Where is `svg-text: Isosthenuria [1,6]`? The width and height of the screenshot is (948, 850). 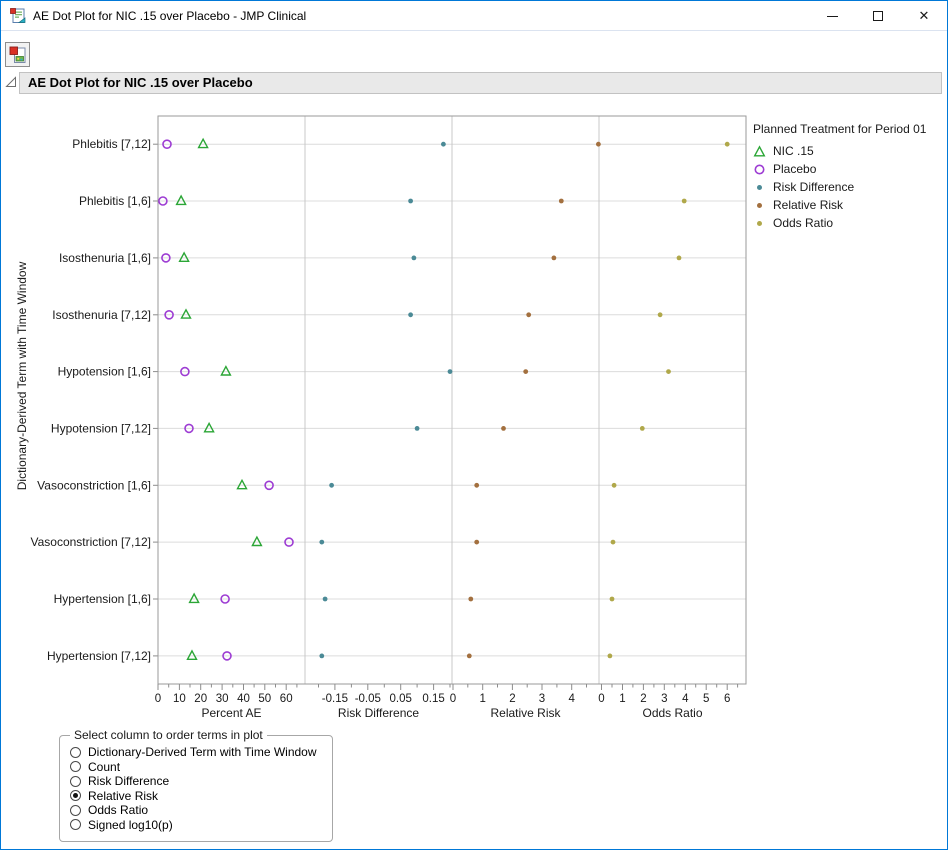 svg-text: Isosthenuria [1,6] is located at coordinates (105, 258).